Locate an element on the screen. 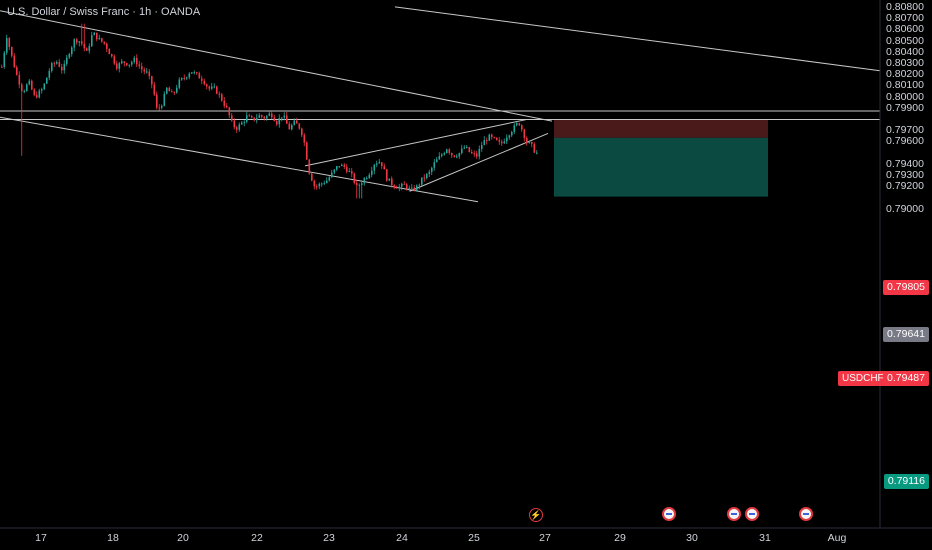 Image resolution: width=932 pixels, height=550 pixels. last-price-tag: 0.79487 is located at coordinates (906, 378).